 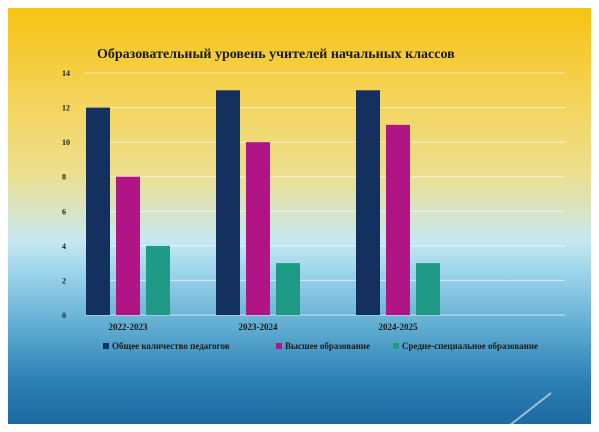 What do you see at coordinates (66, 142) in the screenshot?
I see `y-tick-label: 10` at bounding box center [66, 142].